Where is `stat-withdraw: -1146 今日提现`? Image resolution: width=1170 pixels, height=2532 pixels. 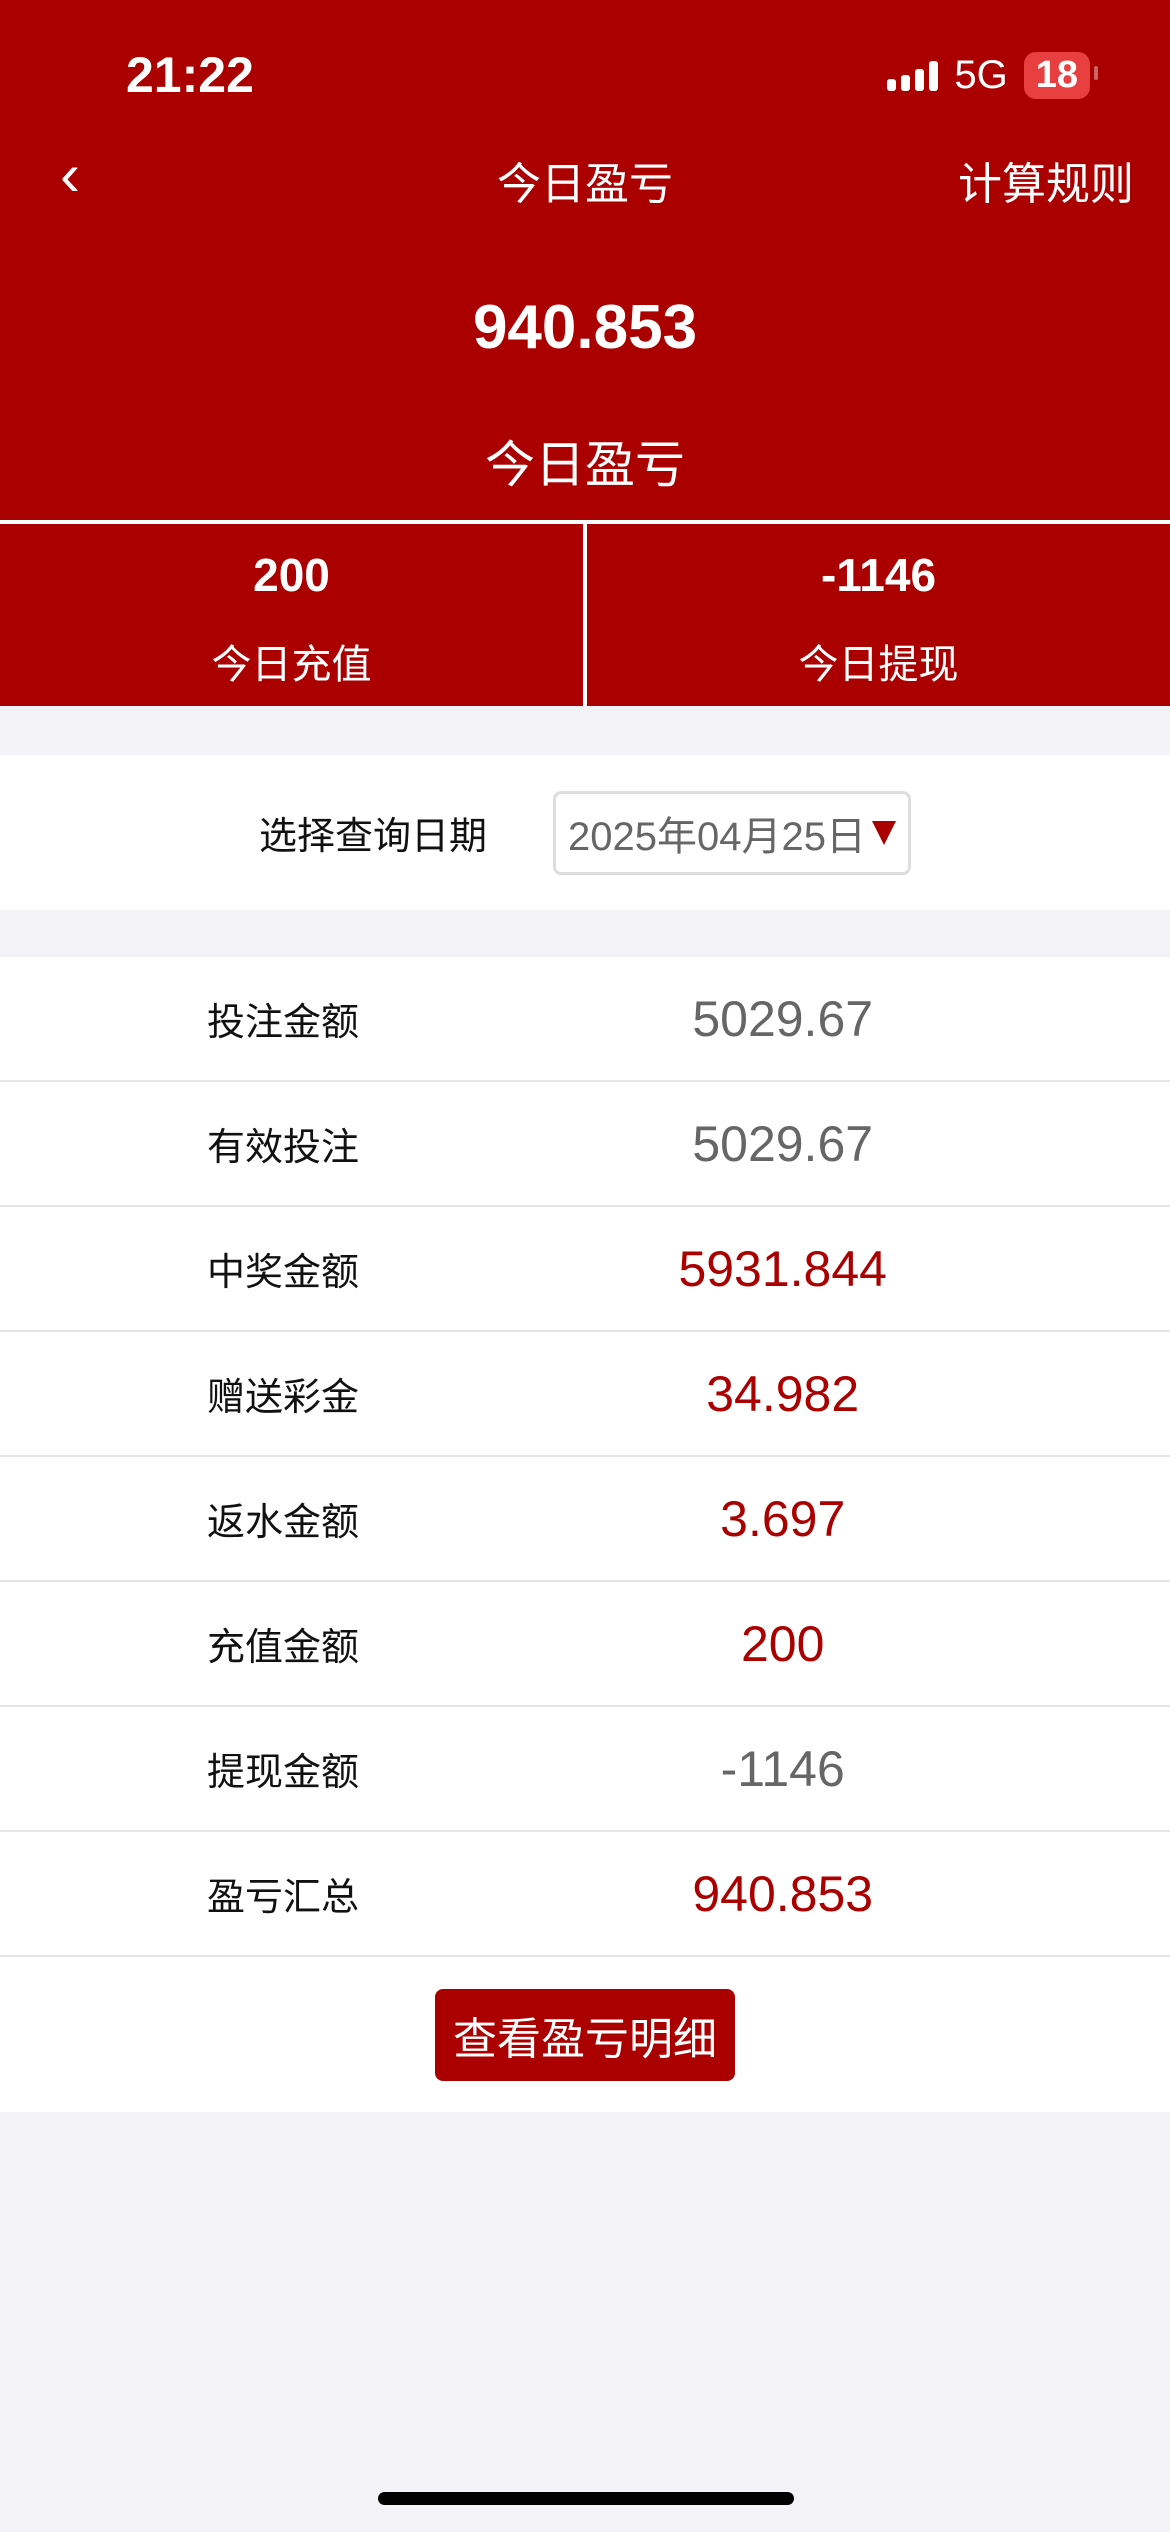 stat-withdraw: -1146 今日提现 is located at coordinates (876, 615).